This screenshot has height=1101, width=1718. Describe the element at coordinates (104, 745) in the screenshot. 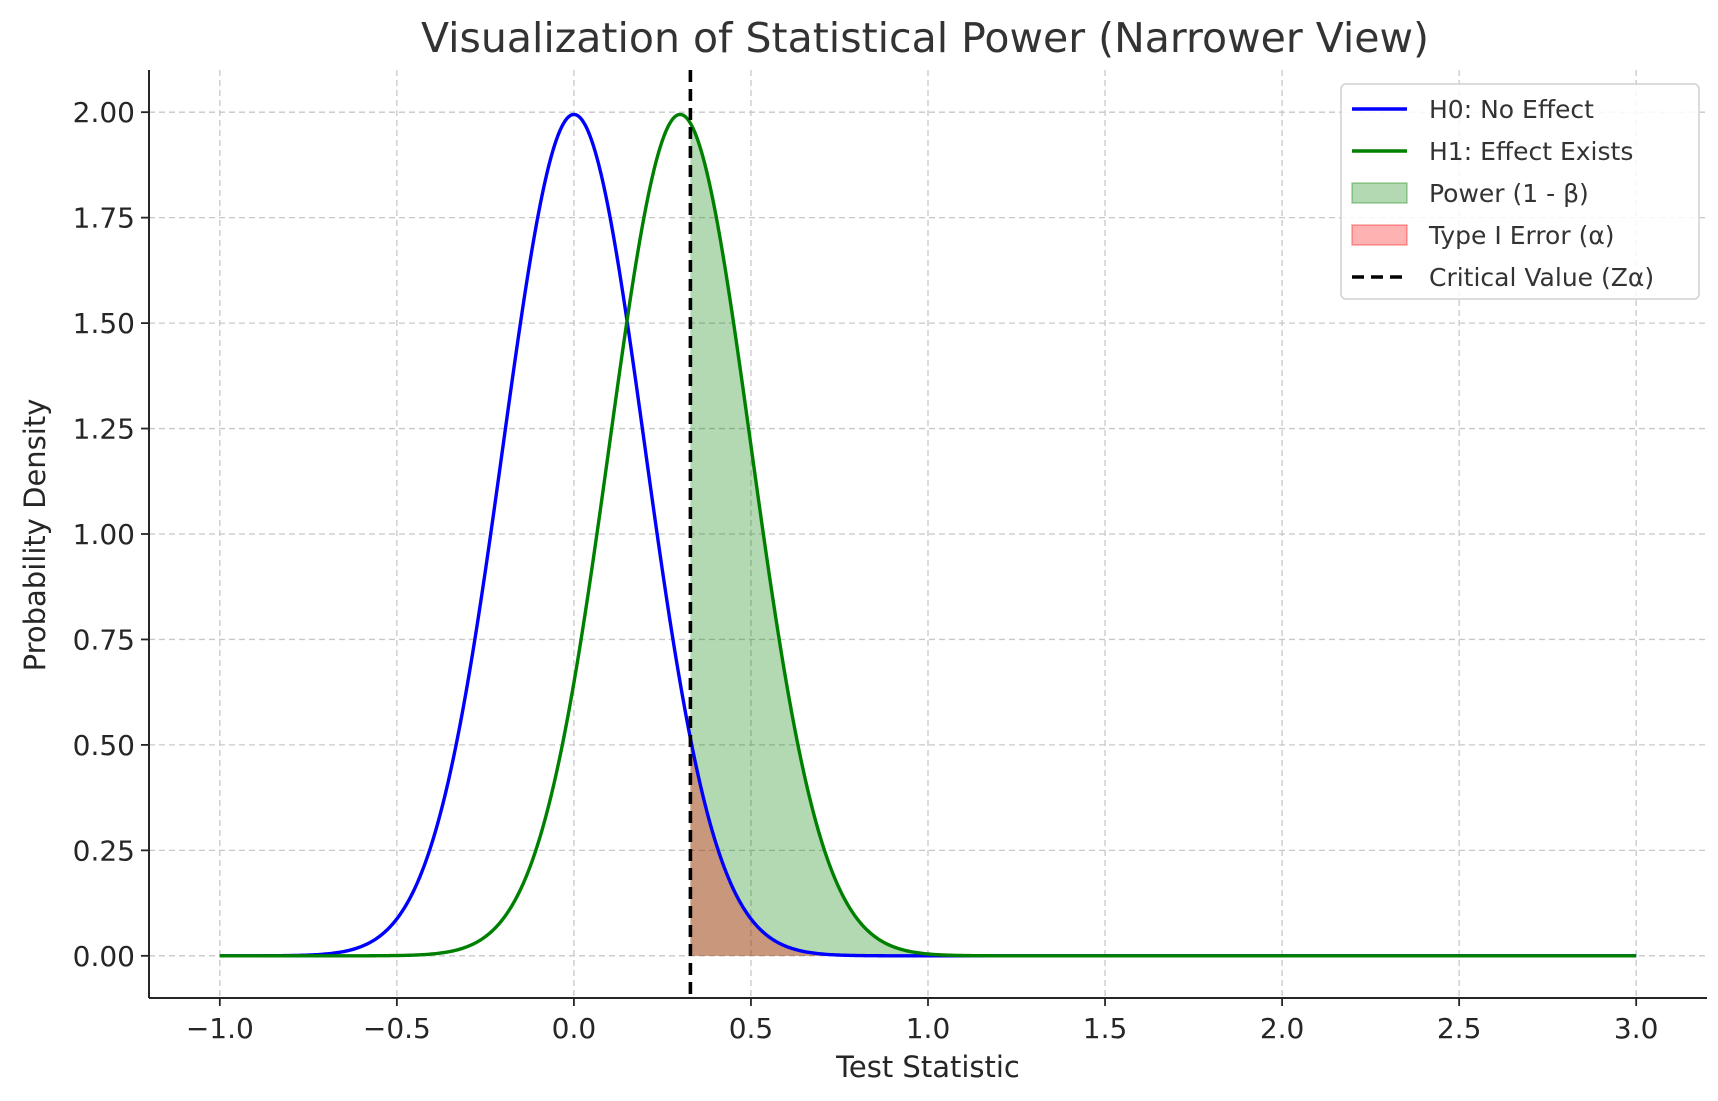

I see `y-tick-label: 0.50` at that location.